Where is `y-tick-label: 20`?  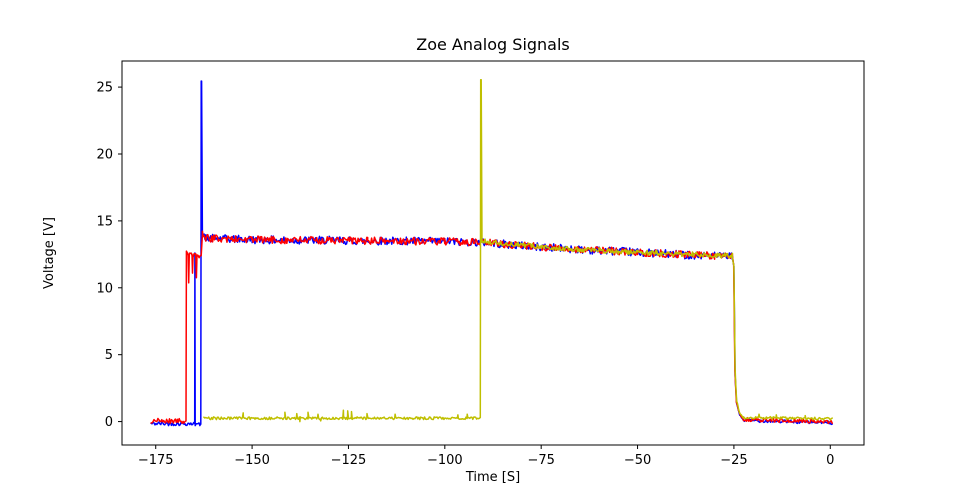 y-tick-label: 20 is located at coordinates (104, 154).